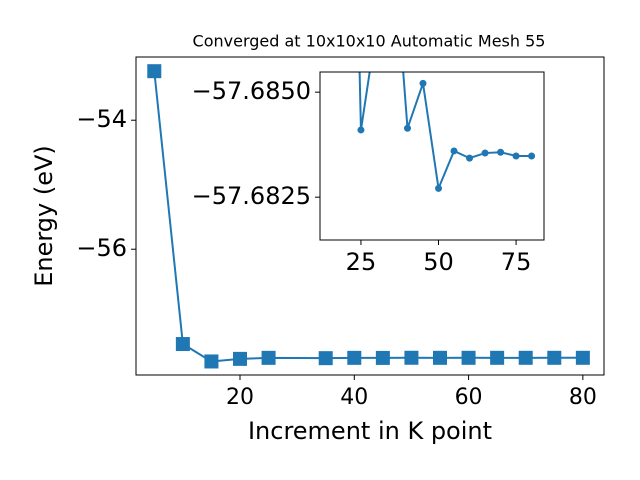  Describe the element at coordinates (101, 248) in the screenshot. I see `y-tick-label: −56` at that location.